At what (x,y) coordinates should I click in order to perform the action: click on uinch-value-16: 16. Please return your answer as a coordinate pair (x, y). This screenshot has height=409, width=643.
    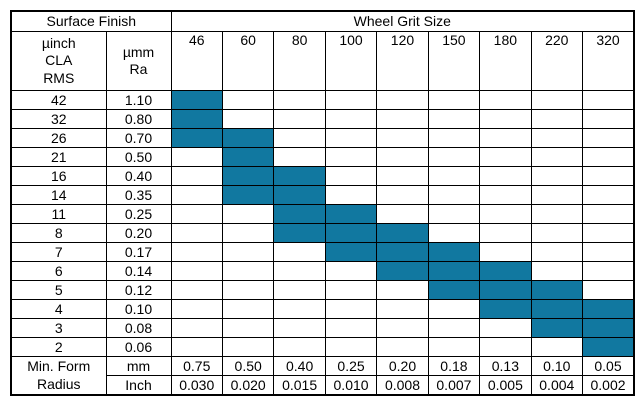
    Looking at the image, I should click on (58, 176).